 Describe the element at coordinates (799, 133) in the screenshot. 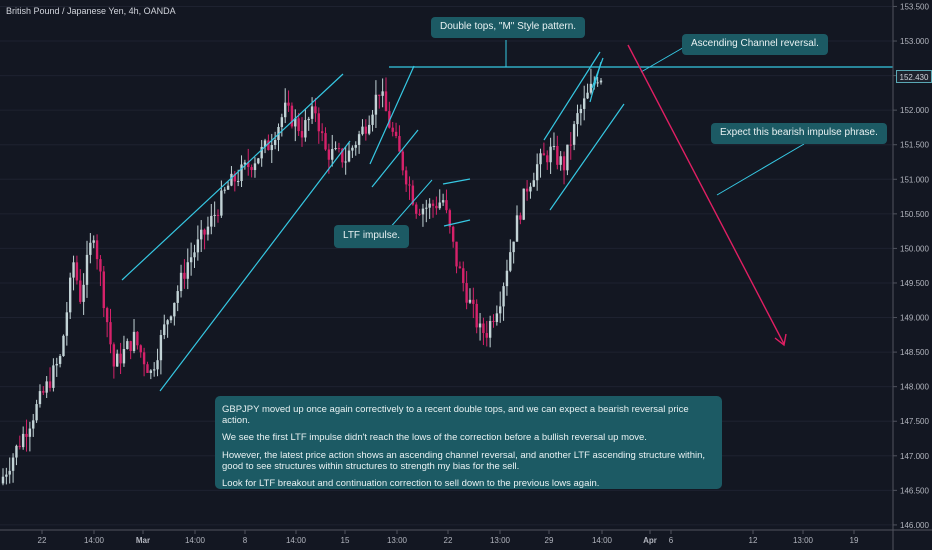

I see `note-bearish-impulse: Expect this bearish impulse phrase.` at that location.